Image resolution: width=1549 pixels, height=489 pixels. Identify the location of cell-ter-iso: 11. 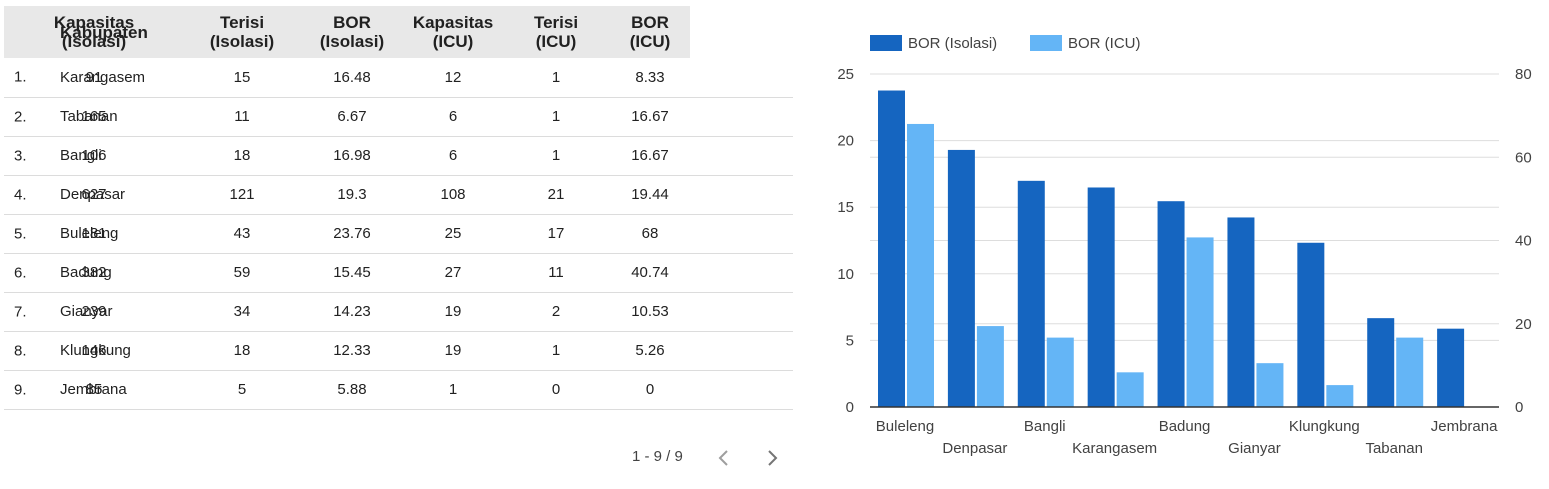
(242, 116).